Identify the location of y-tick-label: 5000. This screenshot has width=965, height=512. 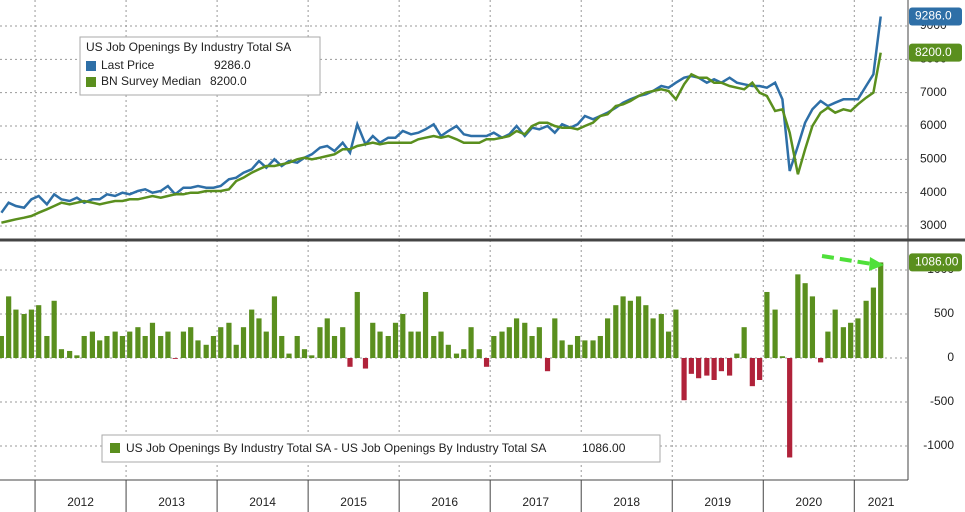
(933, 159).